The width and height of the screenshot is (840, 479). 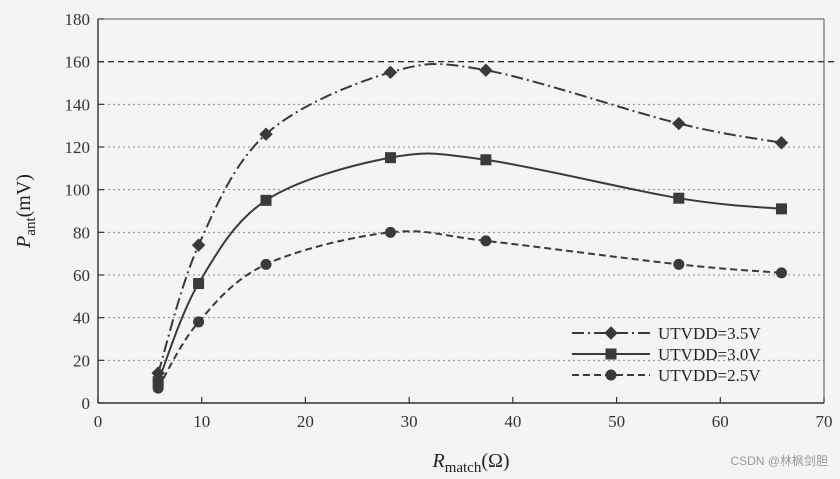 What do you see at coordinates (709, 333) in the screenshot?
I see `legend-label-0: UTVDD=3.5V` at bounding box center [709, 333].